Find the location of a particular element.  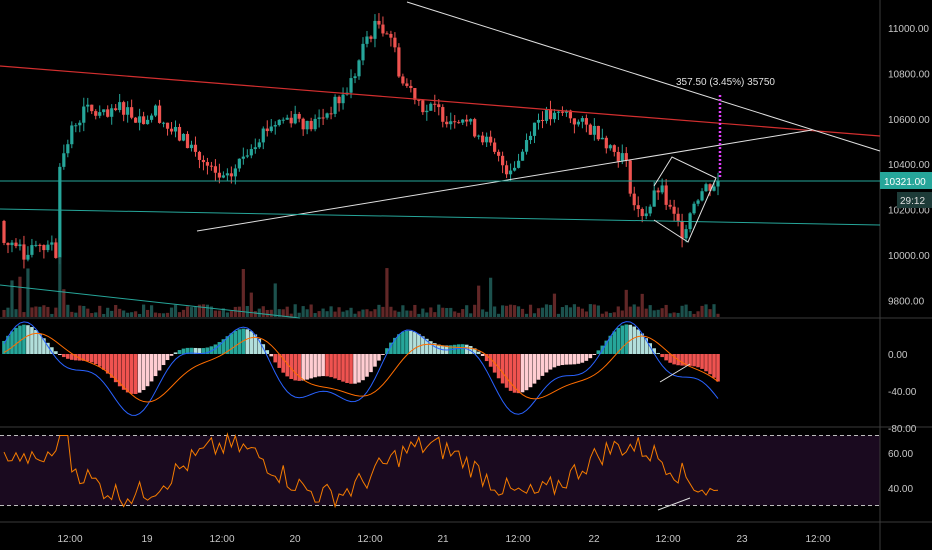

countdown-label: 29:12 is located at coordinates (912, 201).